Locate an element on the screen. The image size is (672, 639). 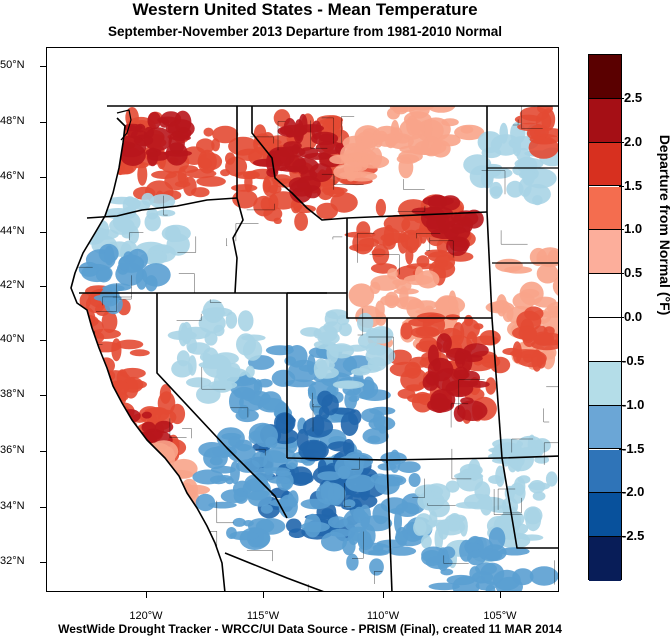
lat-label: 36°N is located at coordinates (12, 450).